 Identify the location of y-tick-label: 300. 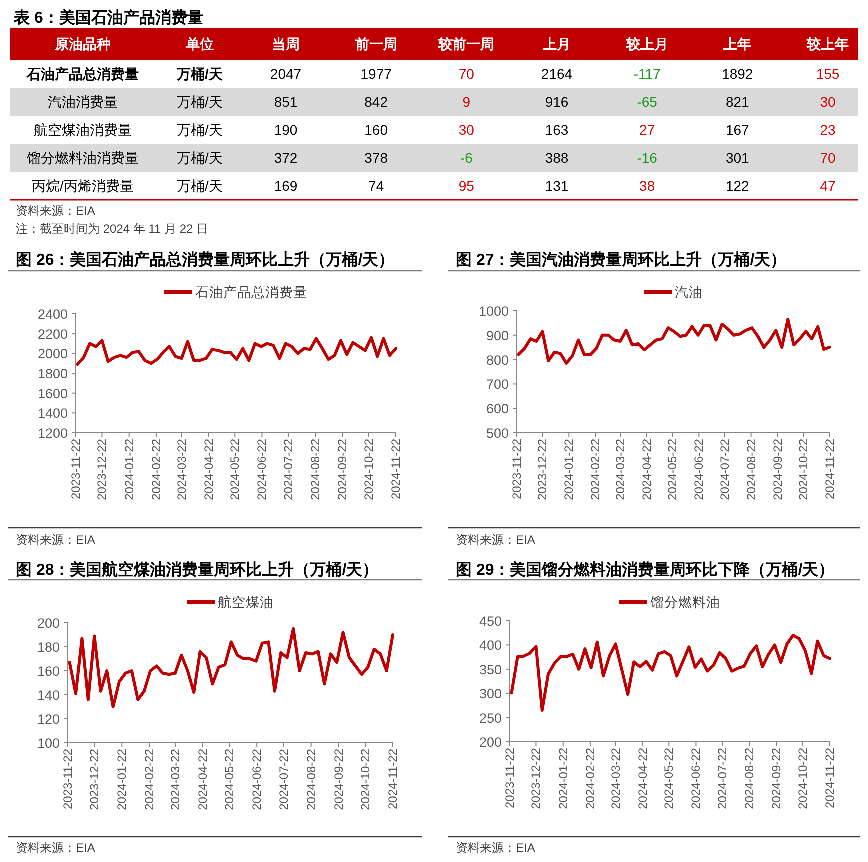
(490, 694).